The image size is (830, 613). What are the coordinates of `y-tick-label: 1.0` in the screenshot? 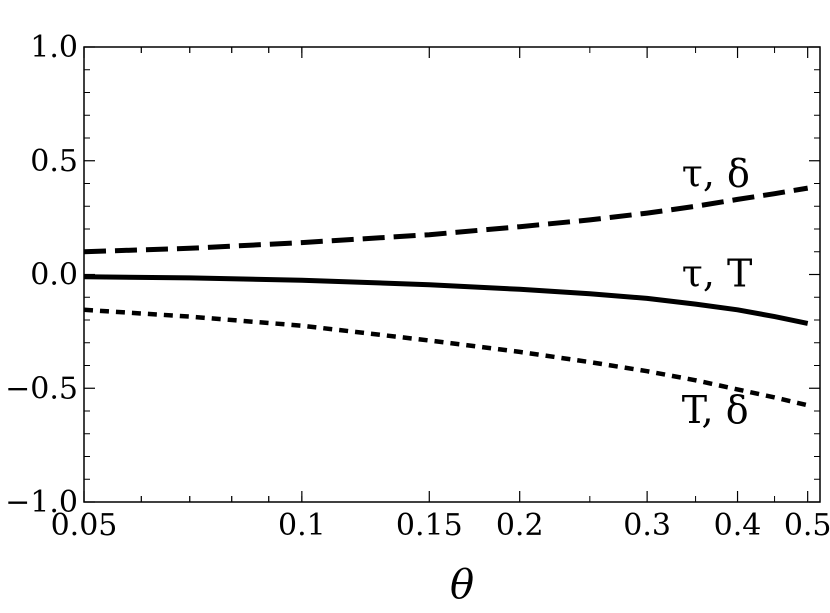 It's located at (54, 47).